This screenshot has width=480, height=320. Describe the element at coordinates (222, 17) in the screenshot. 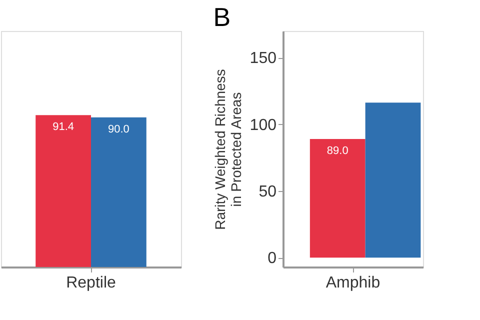

I see `chart-title: B` at that location.